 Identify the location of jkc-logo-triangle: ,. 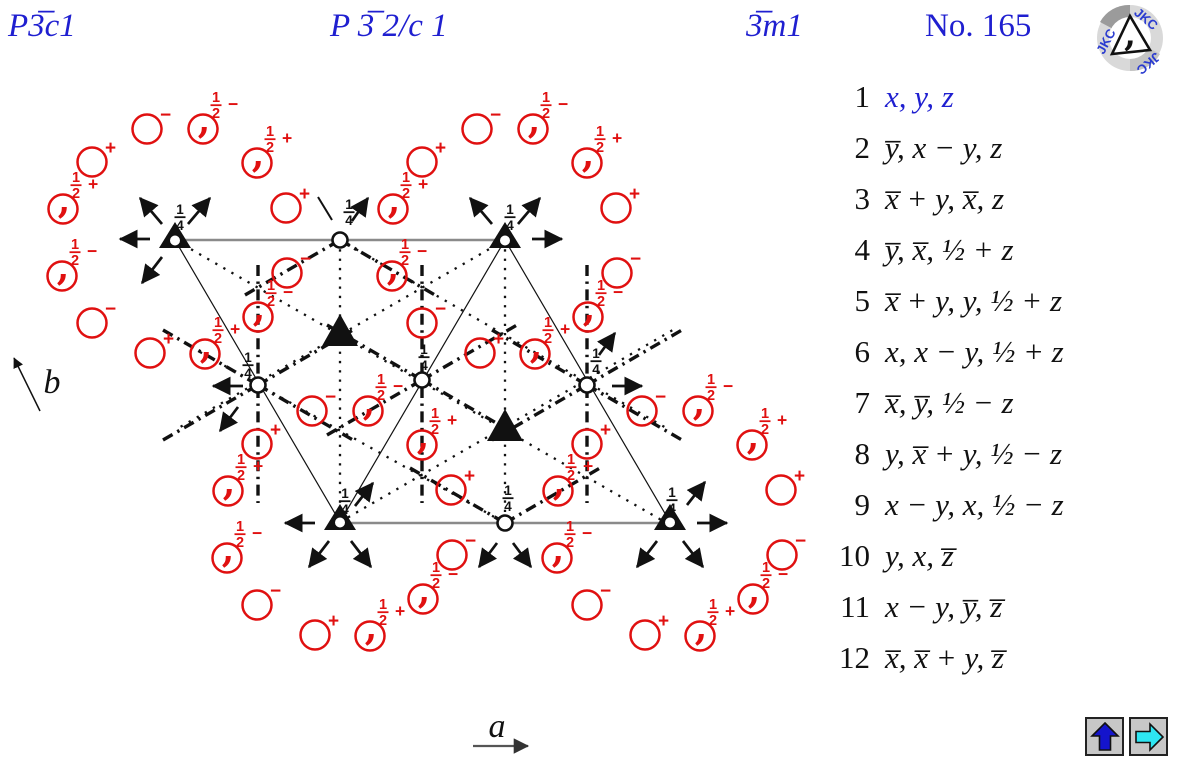
(1131, 34).